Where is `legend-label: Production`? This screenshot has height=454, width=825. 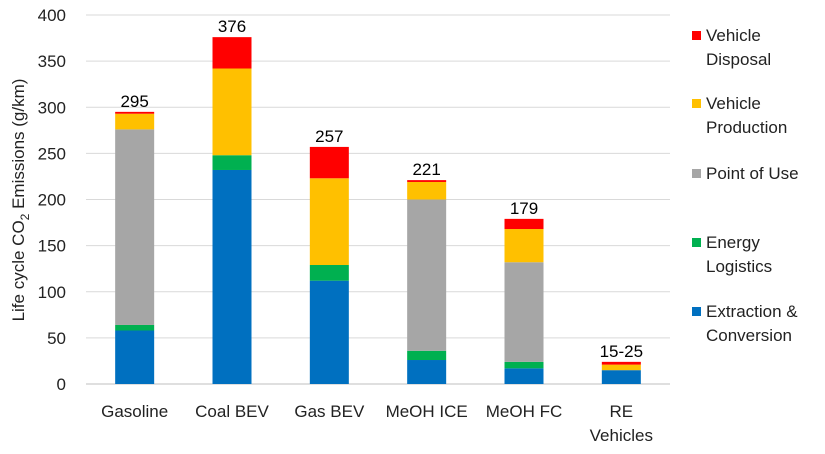 legend-label: Production is located at coordinates (746, 127).